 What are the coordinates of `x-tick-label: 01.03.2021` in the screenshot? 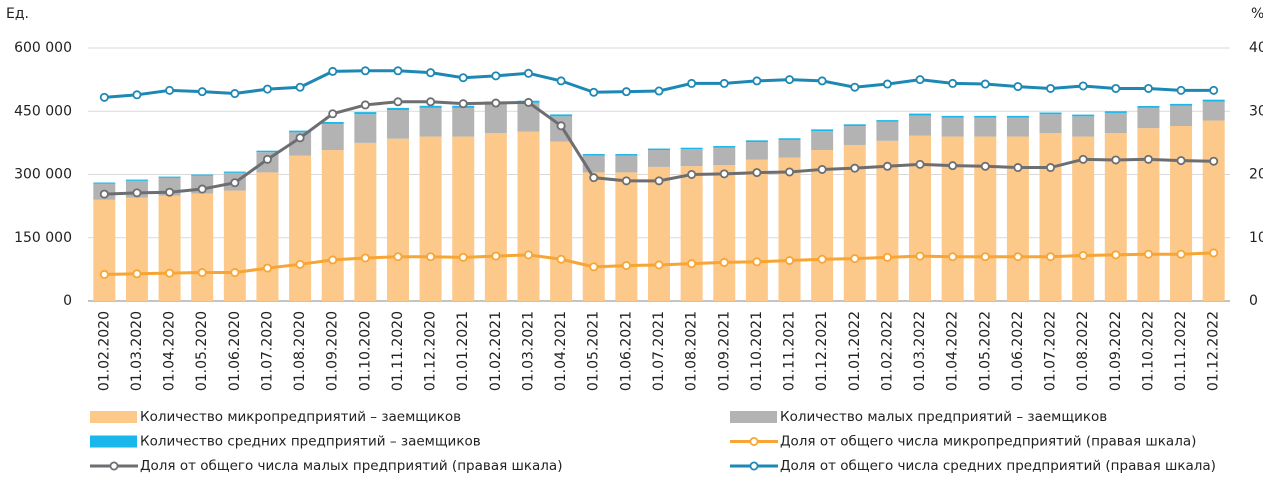 It's located at (528, 351).